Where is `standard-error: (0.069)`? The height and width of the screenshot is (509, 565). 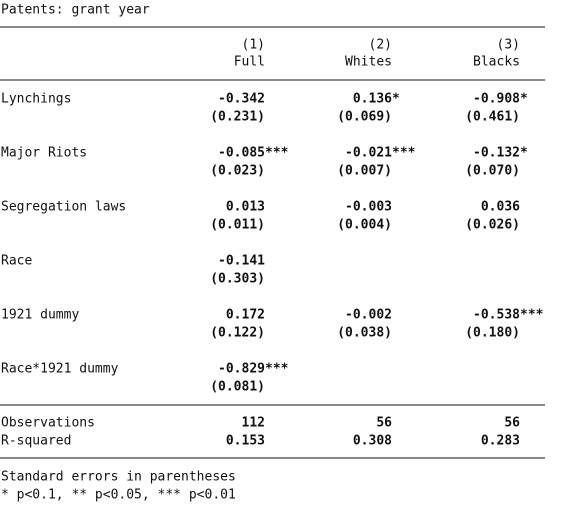
standard-error: (0.069) is located at coordinates (364, 117).